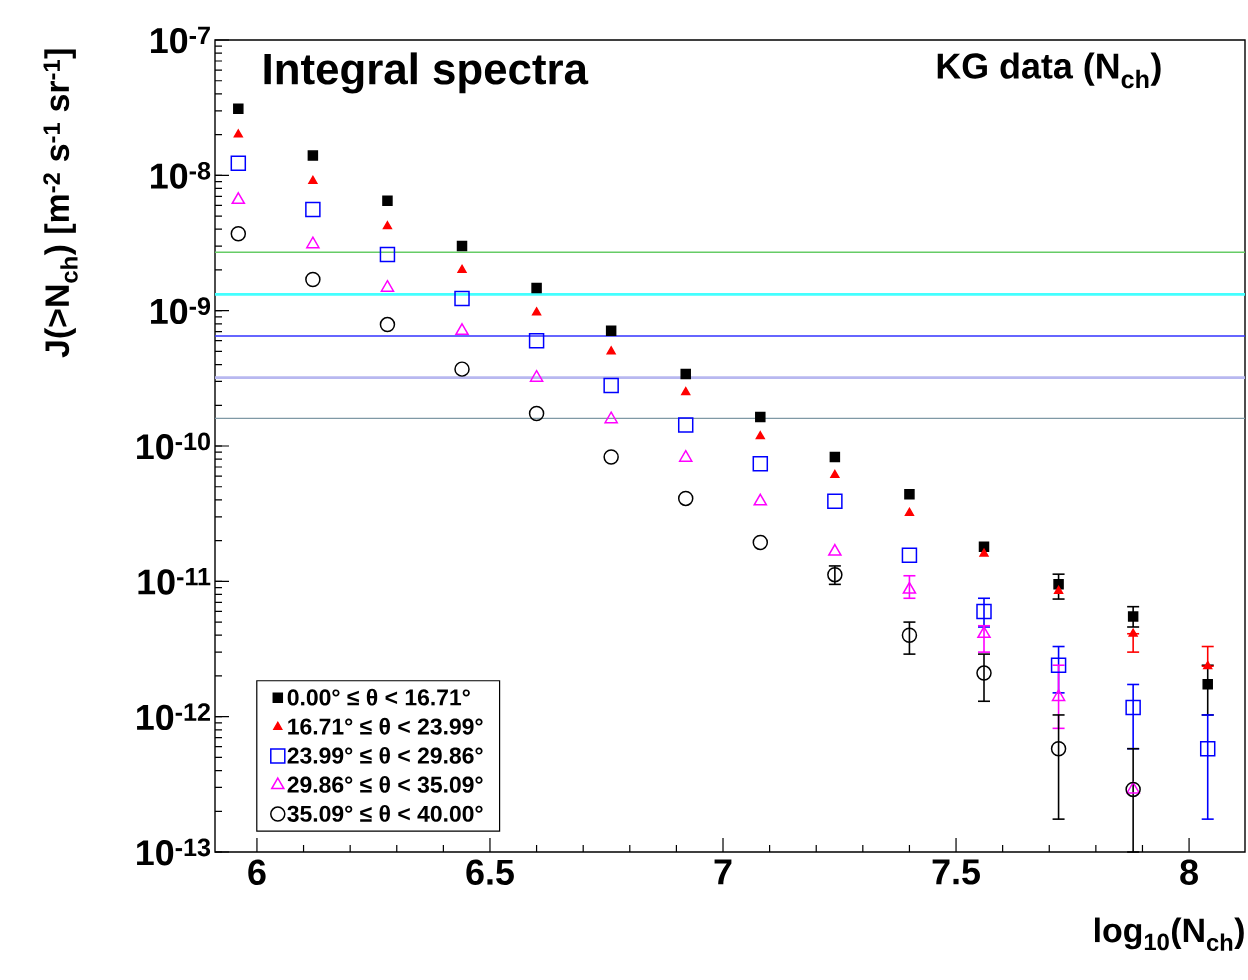  I want to click on text: J(>N$_{ch}$) [m$^{-2}$ s$^{-1}$ sr$^{-1}$], so click(60, 203).